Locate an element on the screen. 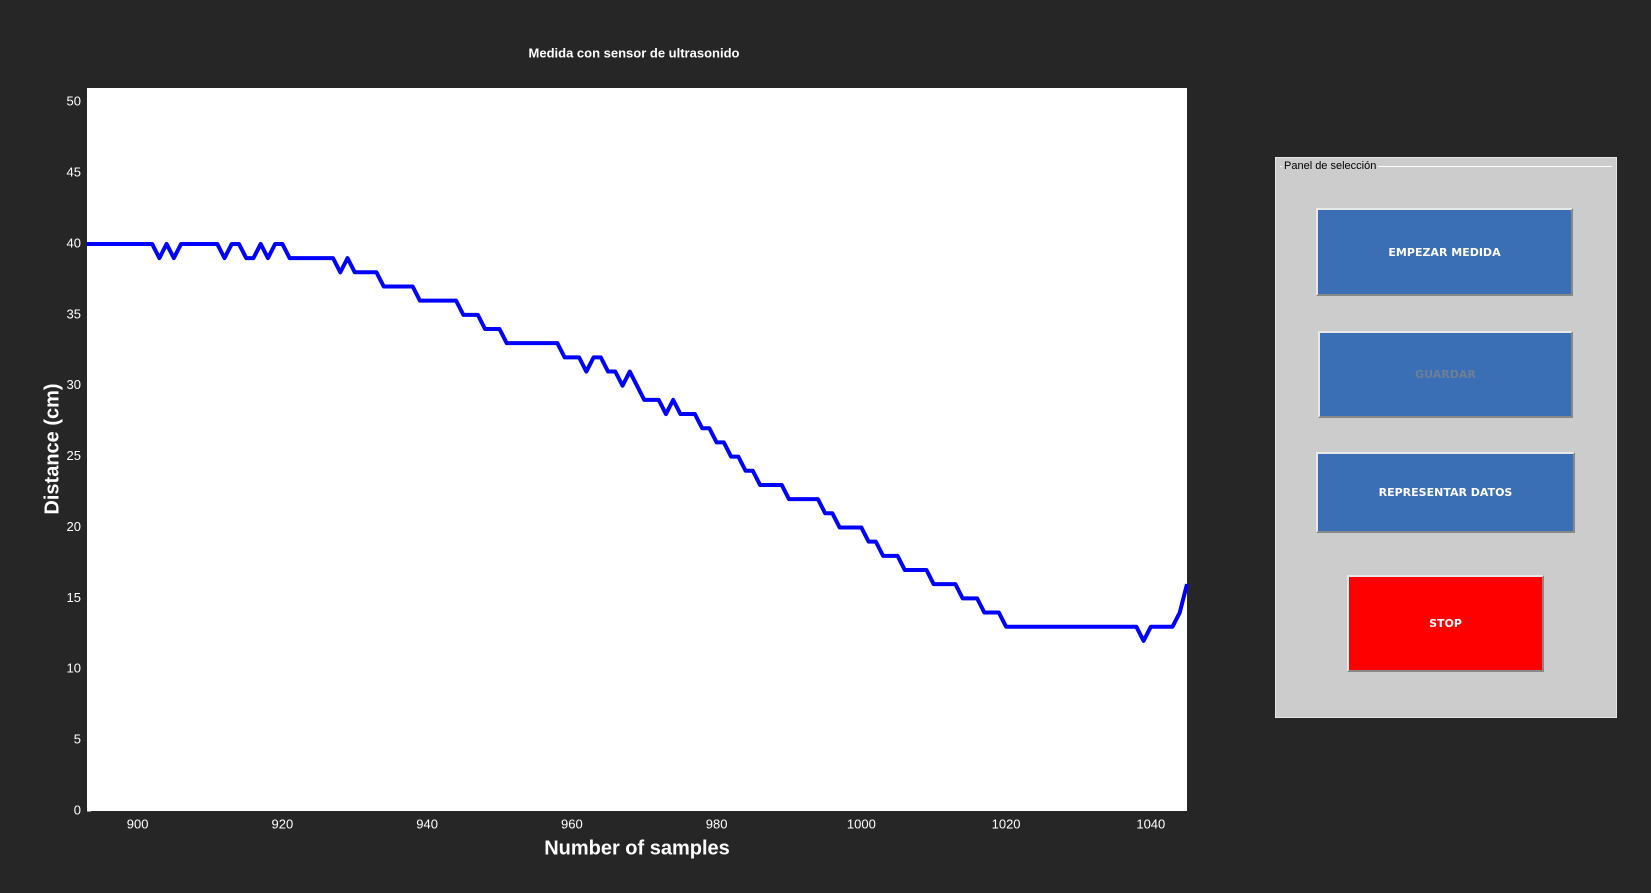 The height and width of the screenshot is (893, 1651). y-tick-label: 10 is located at coordinates (74, 668).